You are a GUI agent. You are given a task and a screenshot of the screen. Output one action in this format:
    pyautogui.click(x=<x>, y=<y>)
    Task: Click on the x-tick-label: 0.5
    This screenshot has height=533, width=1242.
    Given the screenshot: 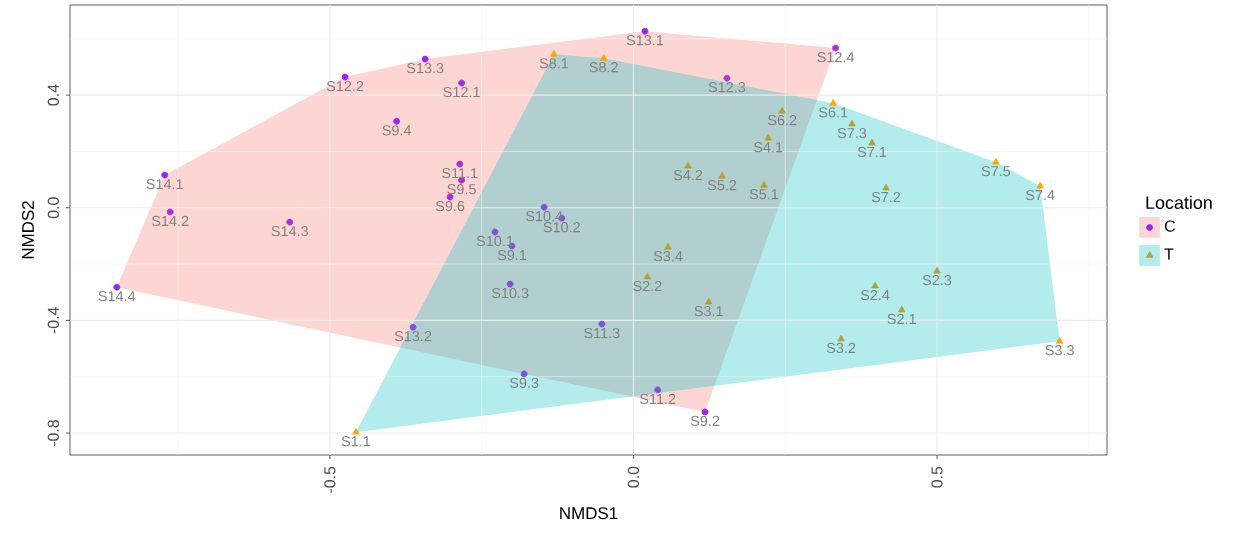 What is the action you would take?
    pyautogui.click(x=937, y=477)
    